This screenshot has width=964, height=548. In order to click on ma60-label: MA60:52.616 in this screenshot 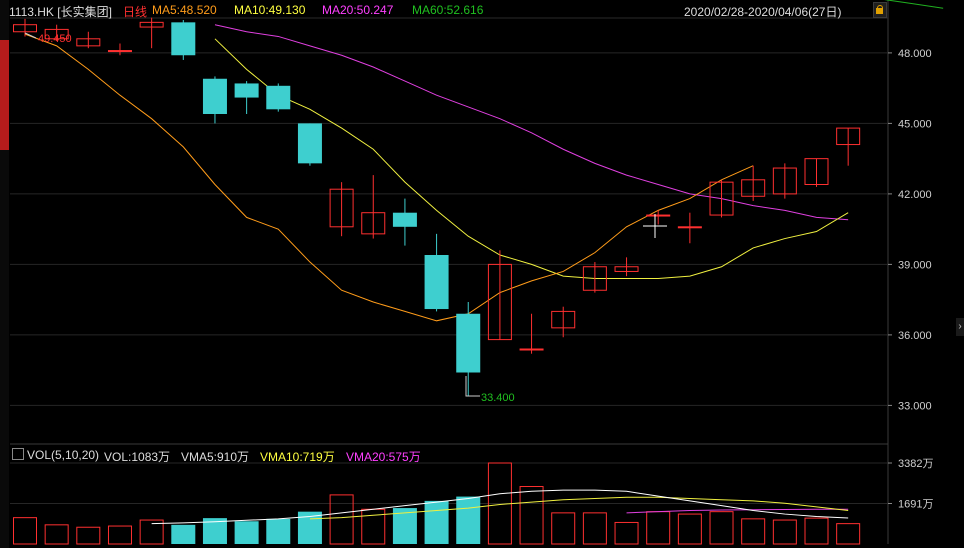, I will do `click(448, 10)`.